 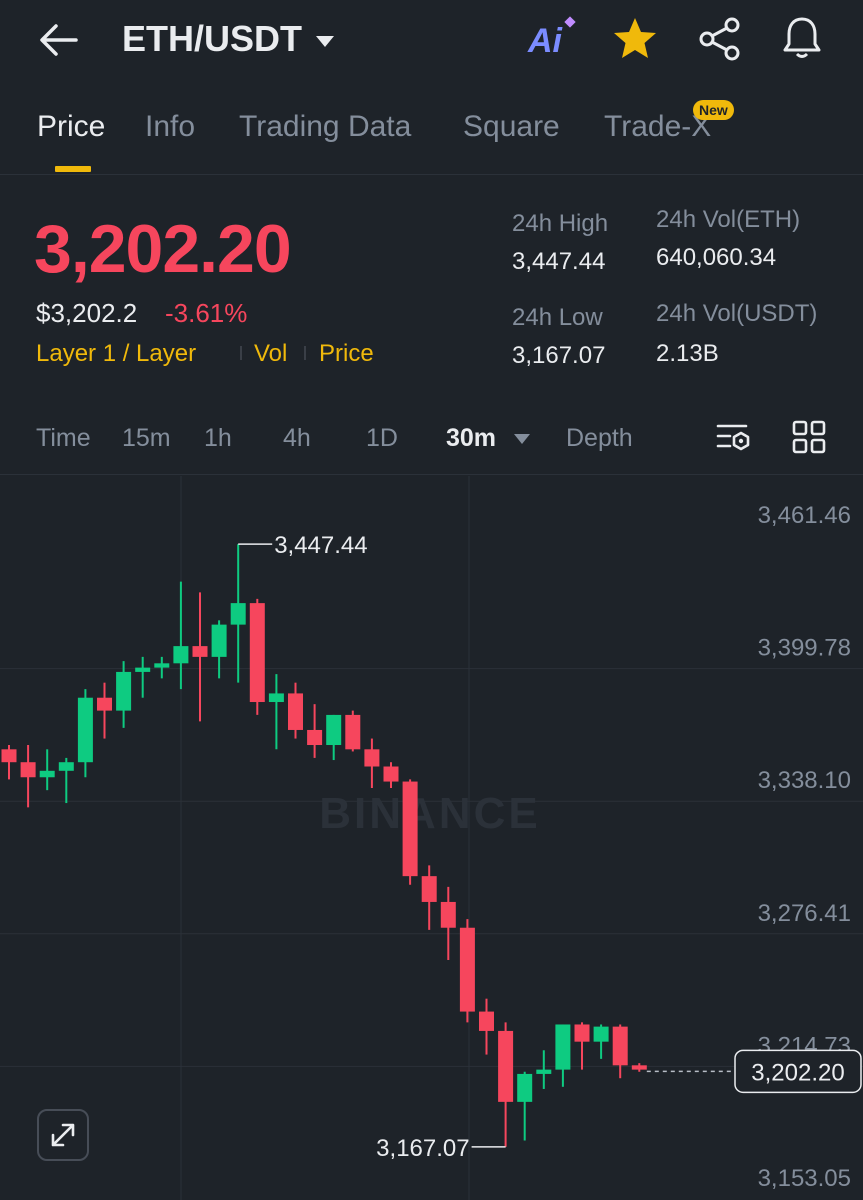 I want to click on pair-label: ETH/USDT, so click(x=212, y=38).